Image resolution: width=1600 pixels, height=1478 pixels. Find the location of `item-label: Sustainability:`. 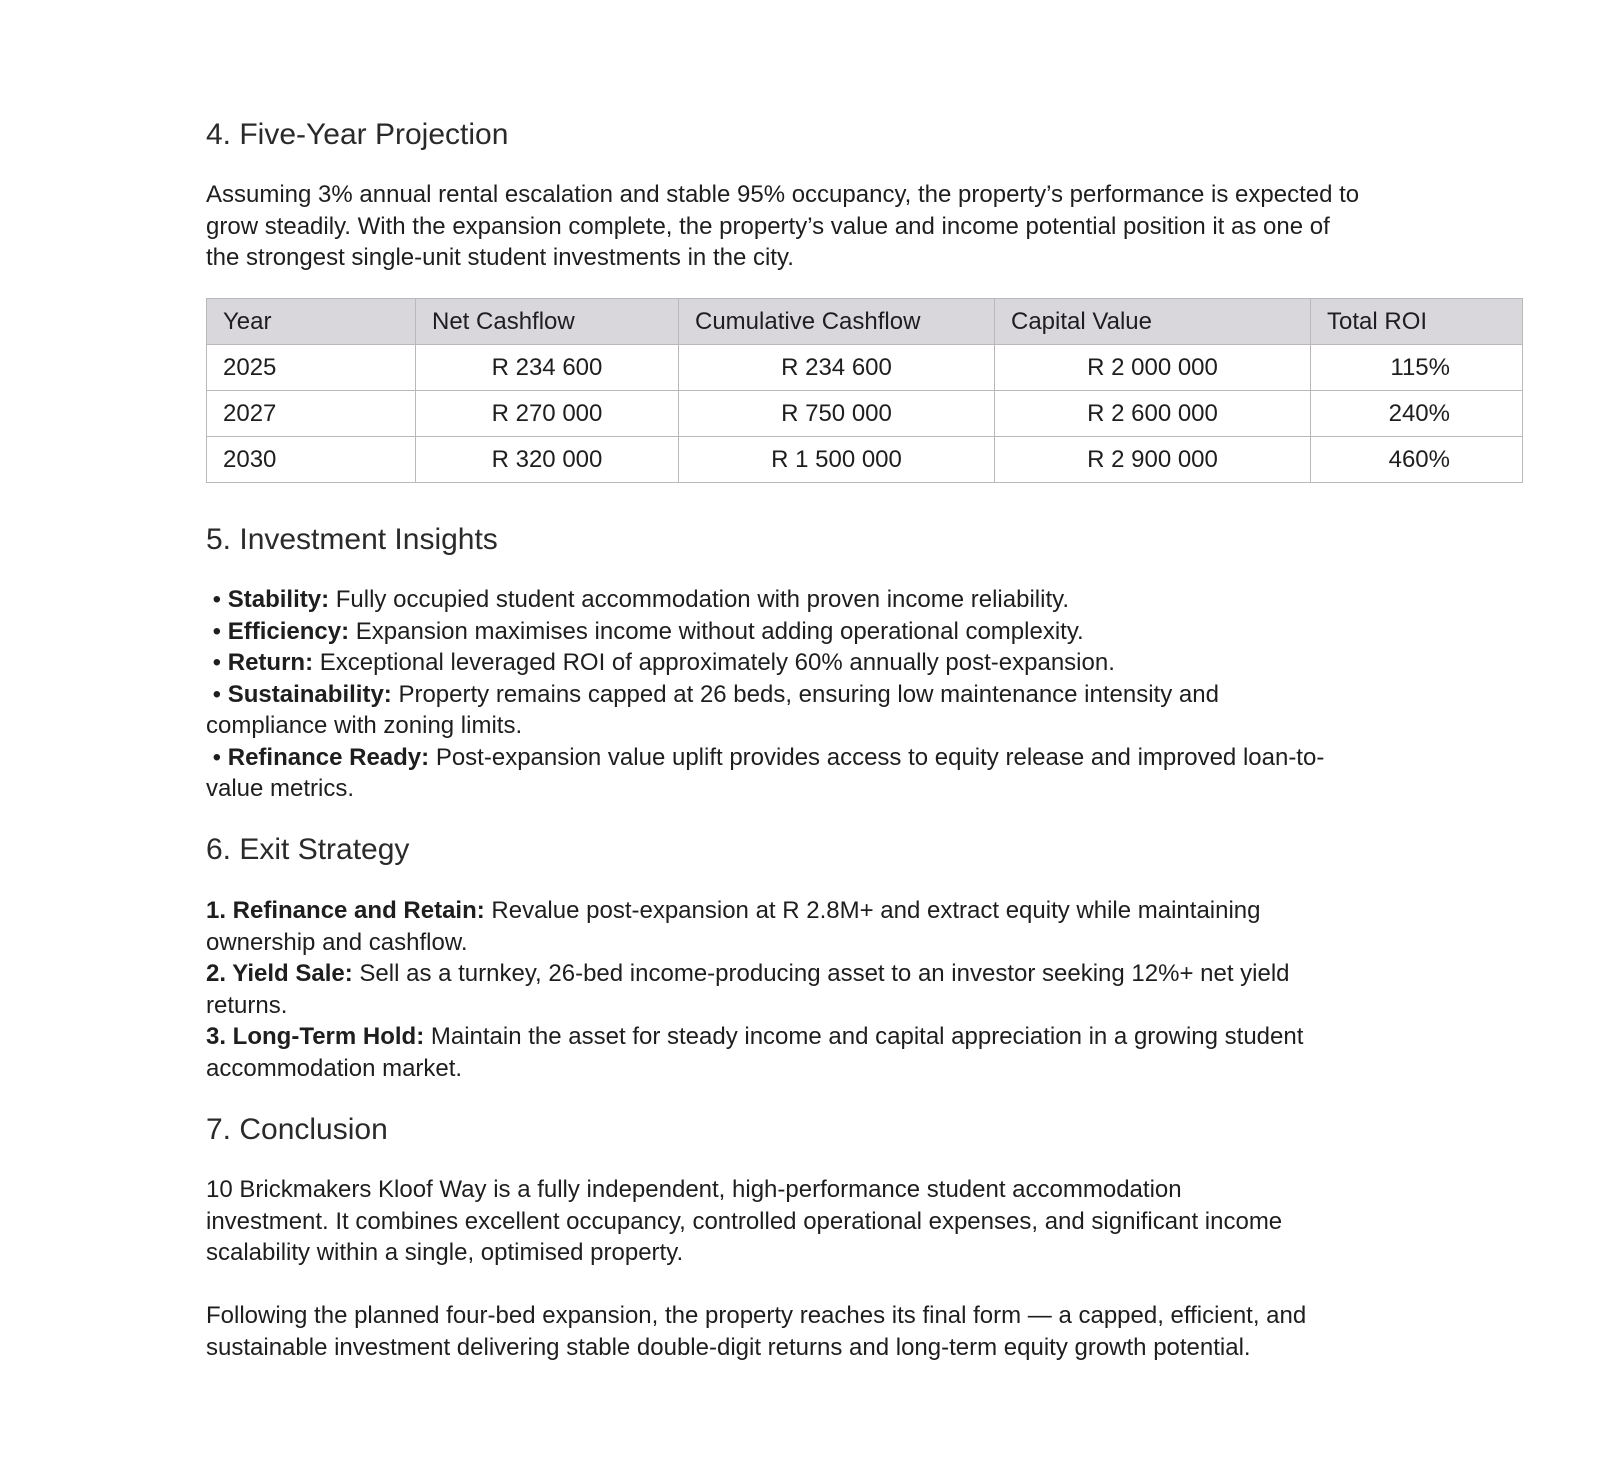

item-label: Sustainability: is located at coordinates (309, 694).